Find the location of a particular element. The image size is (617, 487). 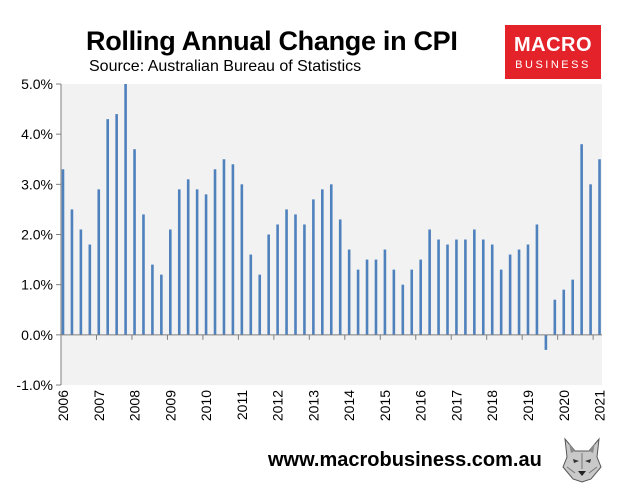

x-tick-label: 2012 is located at coordinates (278, 405).